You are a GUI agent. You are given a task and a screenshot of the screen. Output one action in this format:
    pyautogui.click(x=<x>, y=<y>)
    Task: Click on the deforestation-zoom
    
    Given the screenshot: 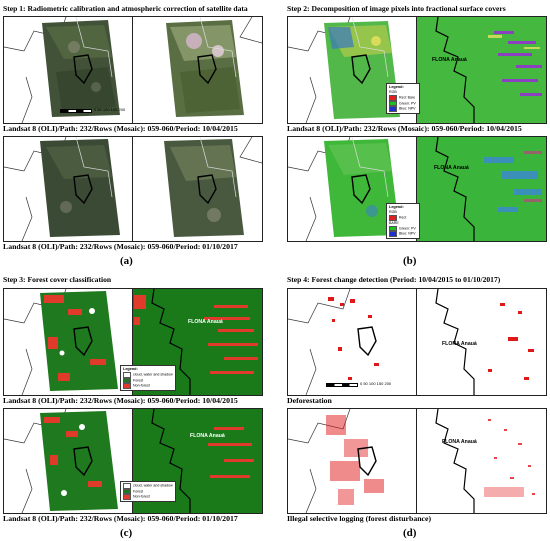 What is the action you would take?
    pyautogui.click(x=484, y=342)
    